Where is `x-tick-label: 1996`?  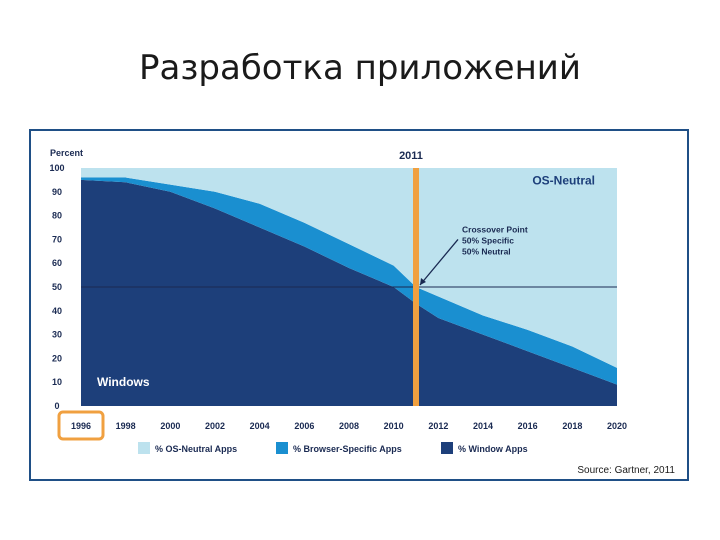 x-tick-label: 1996 is located at coordinates (81, 426).